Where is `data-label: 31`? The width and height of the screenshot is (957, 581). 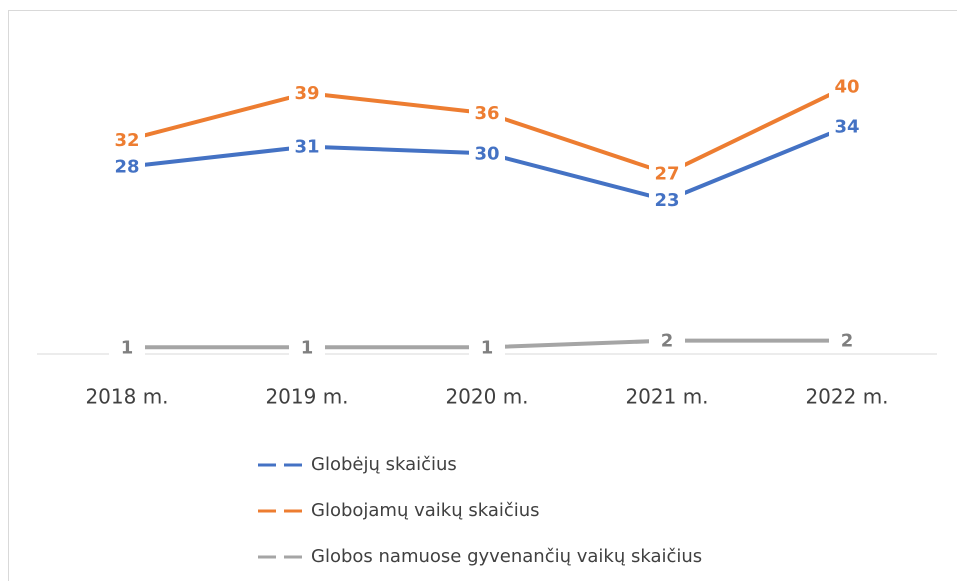 data-label: 31 is located at coordinates (306, 147).